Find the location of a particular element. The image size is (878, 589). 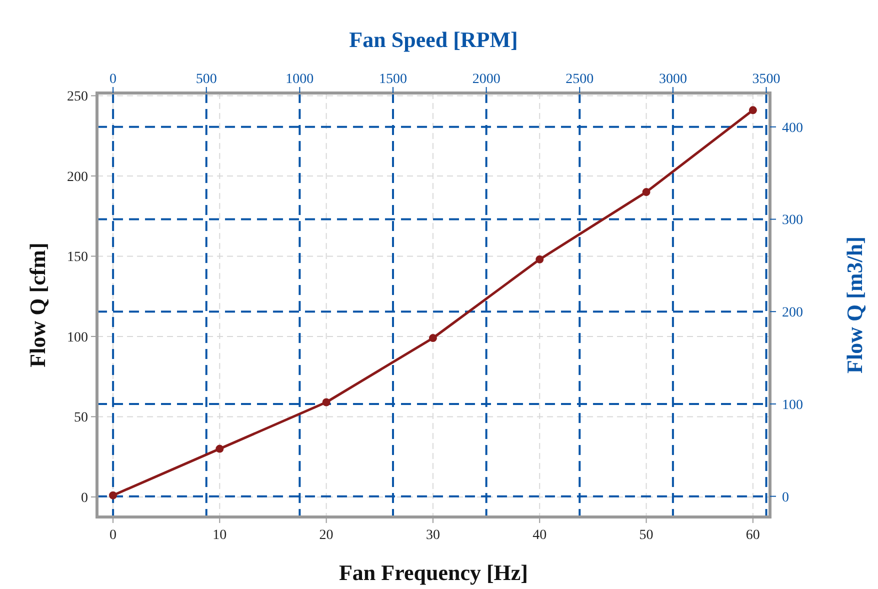

y2-tick-label: 200 is located at coordinates (792, 313).